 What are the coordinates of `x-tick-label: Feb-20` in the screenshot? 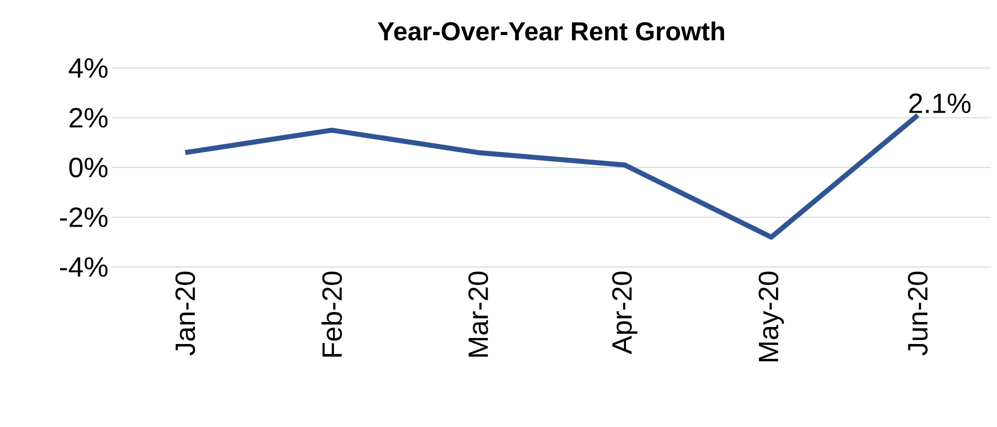 It's located at (332, 314).